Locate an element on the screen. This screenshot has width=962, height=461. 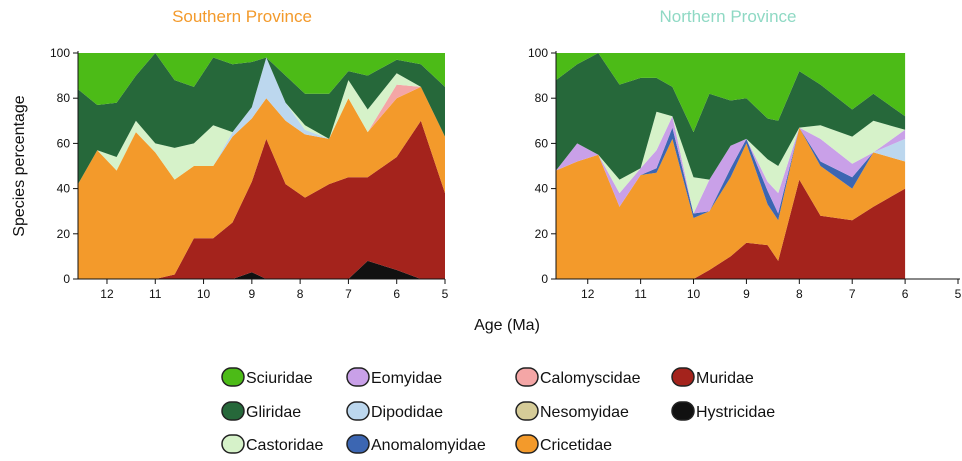
y-axis-label: Species percentage is located at coordinates (19, 166).